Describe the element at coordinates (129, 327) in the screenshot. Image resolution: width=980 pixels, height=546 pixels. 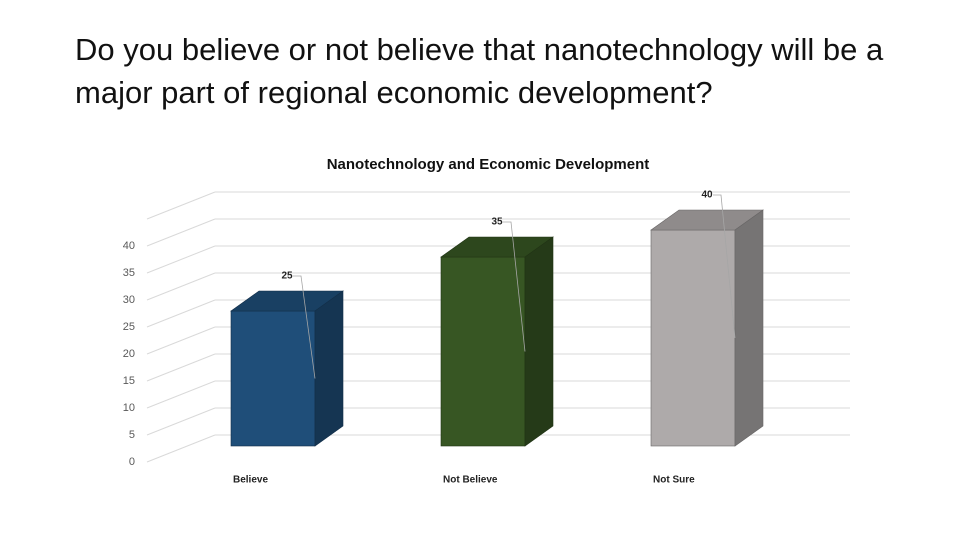
I see `y-tick-label: 25` at that location.